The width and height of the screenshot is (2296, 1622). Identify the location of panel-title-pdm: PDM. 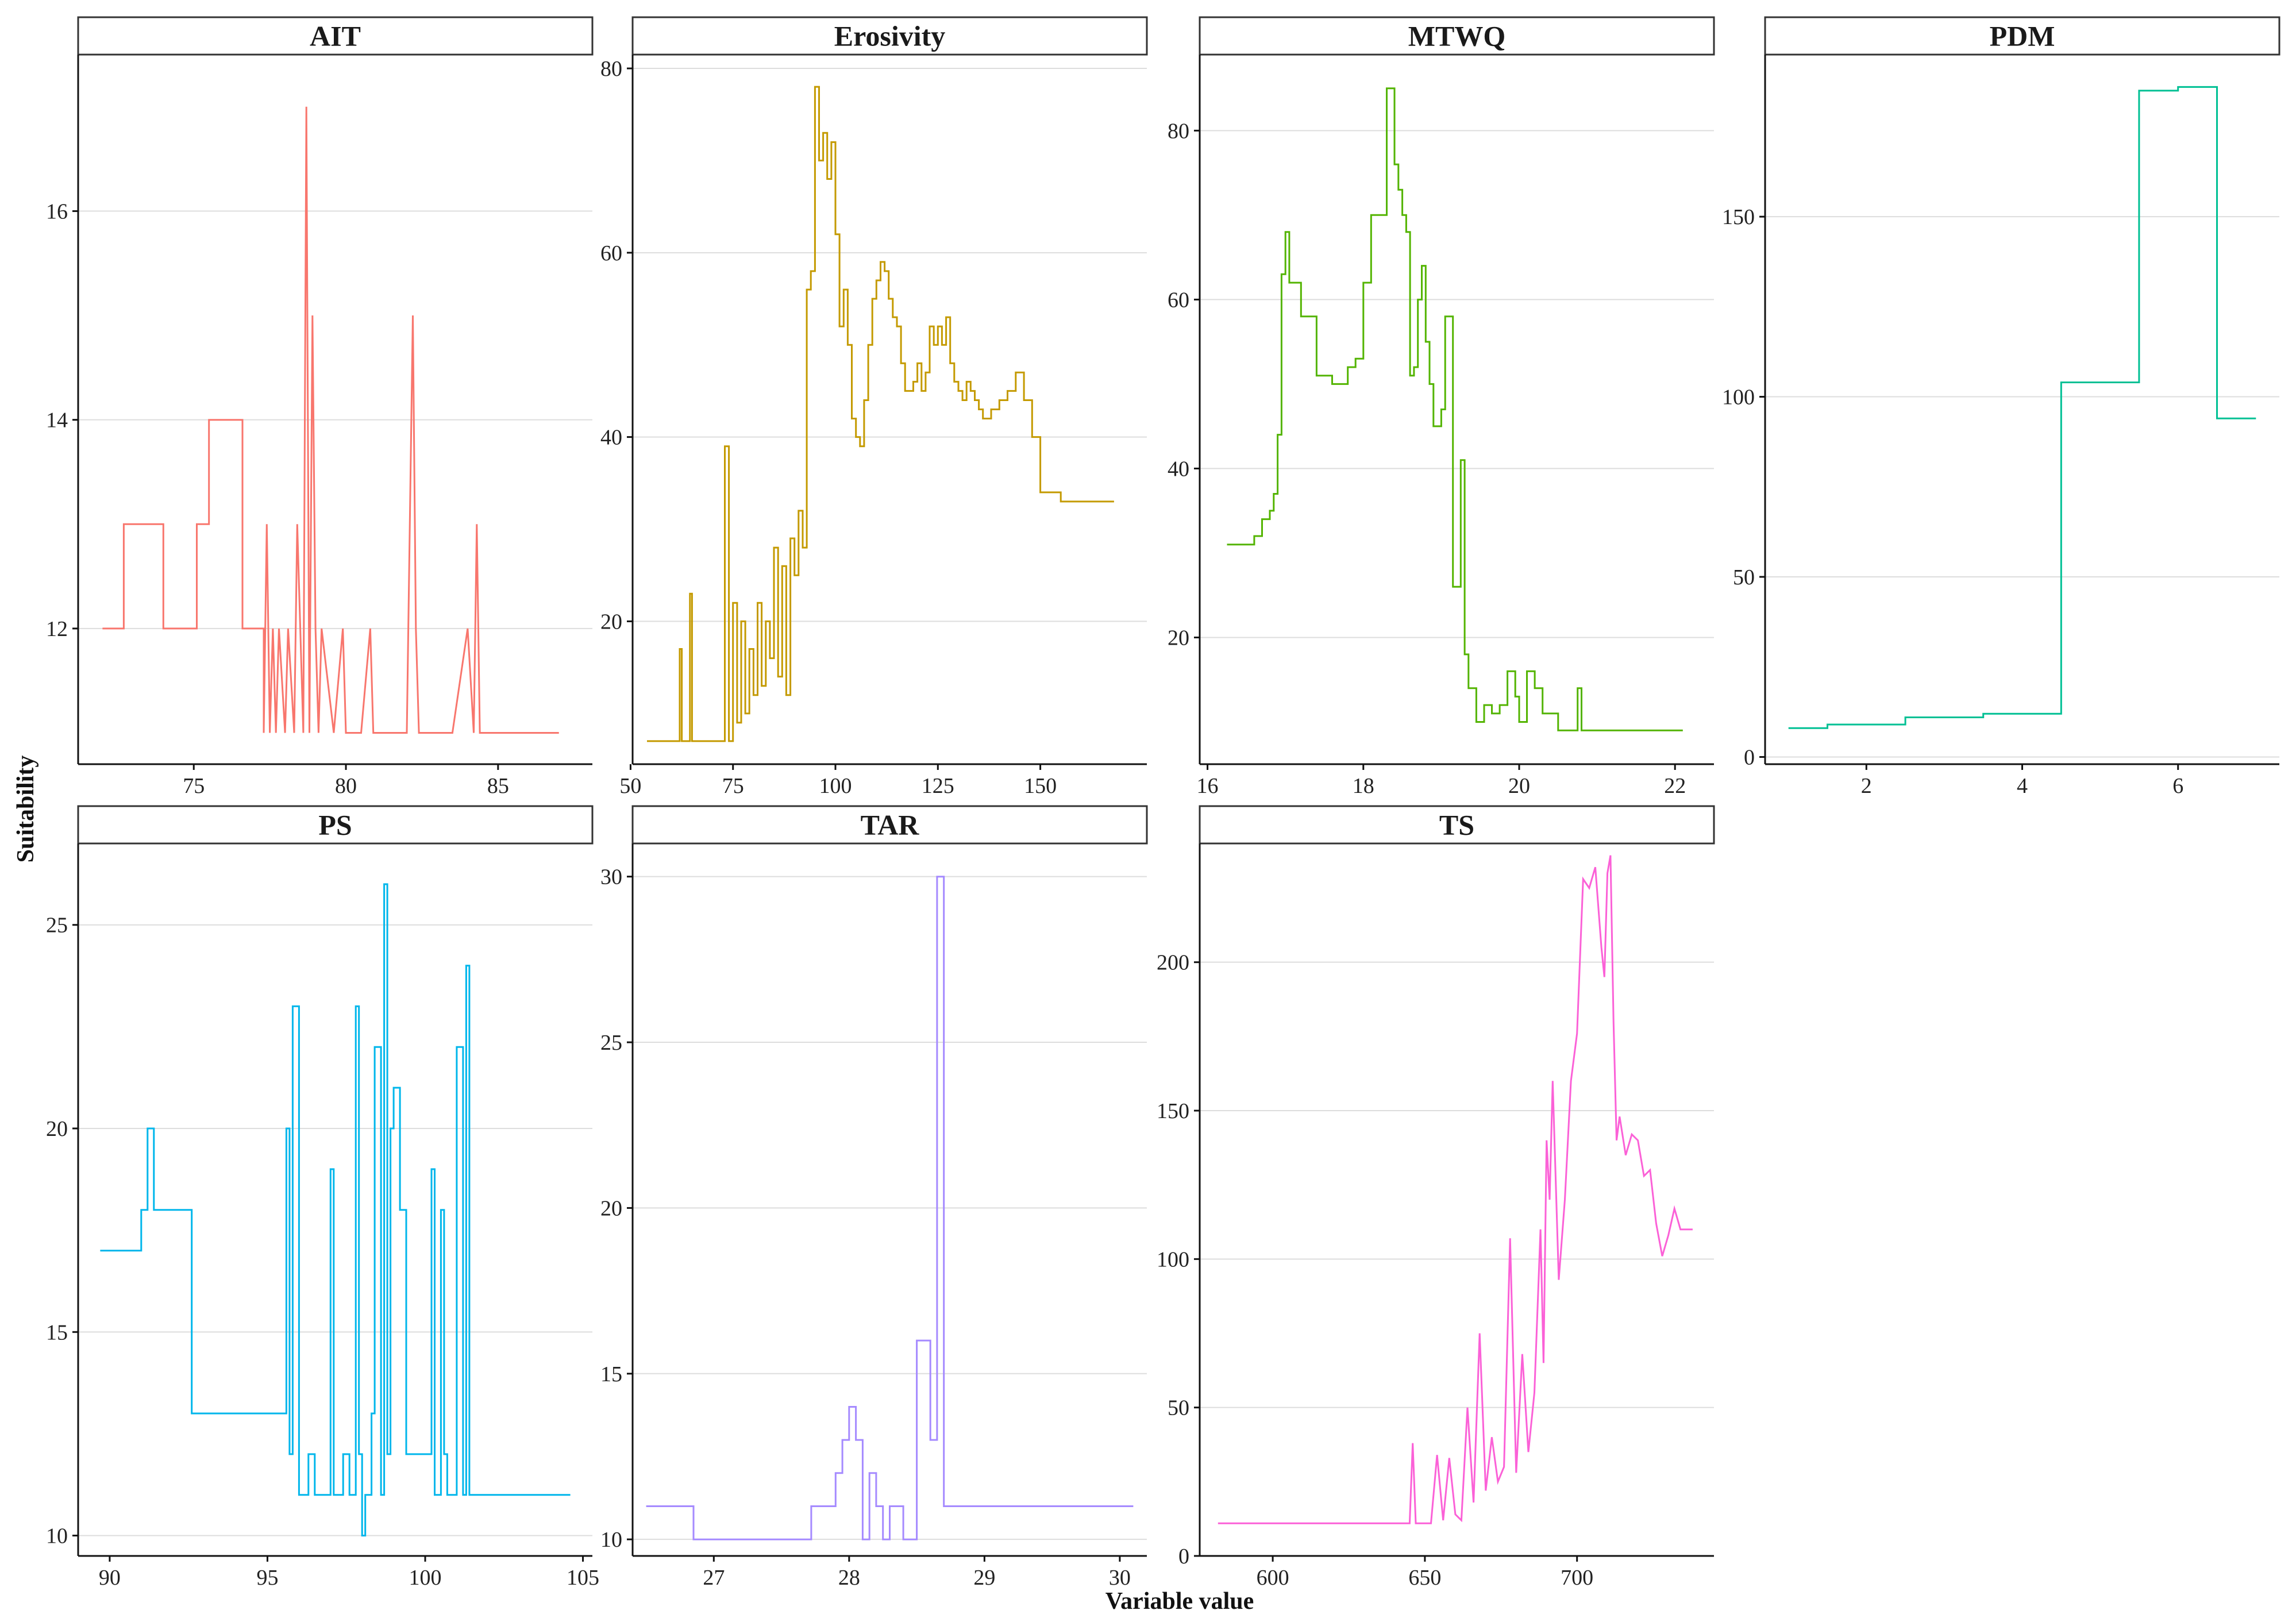
(2022, 36).